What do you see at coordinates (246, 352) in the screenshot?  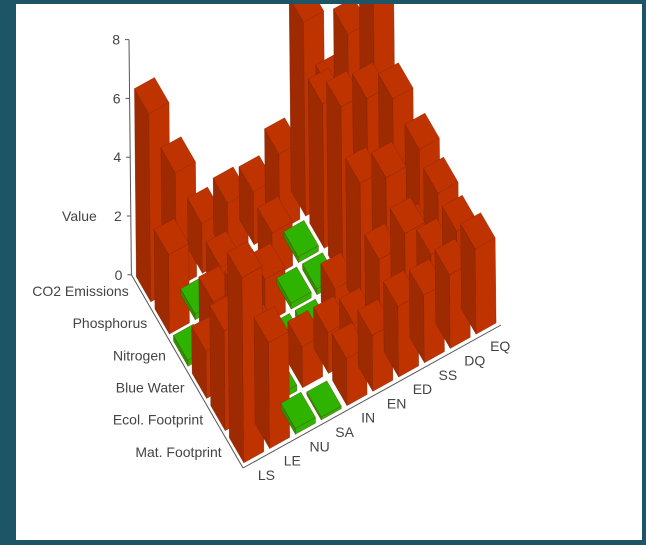 I see `bar-mat-footprint-ls` at bounding box center [246, 352].